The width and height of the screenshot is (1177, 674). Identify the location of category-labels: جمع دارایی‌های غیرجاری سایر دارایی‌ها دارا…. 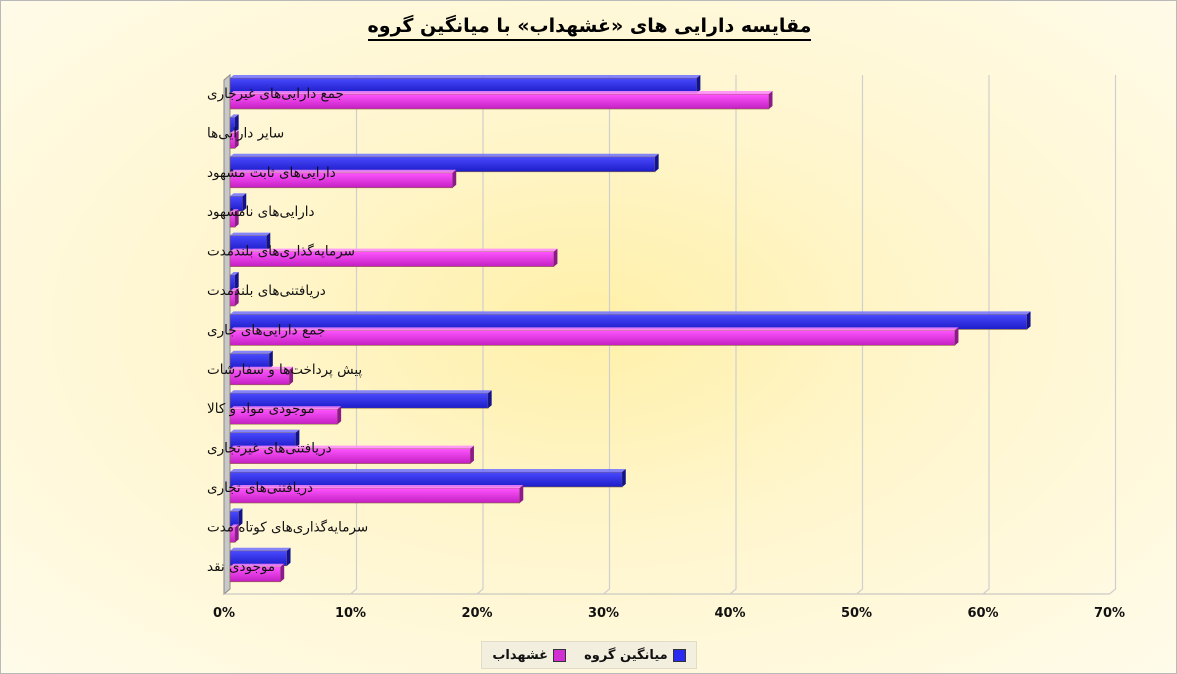
(287, 330).